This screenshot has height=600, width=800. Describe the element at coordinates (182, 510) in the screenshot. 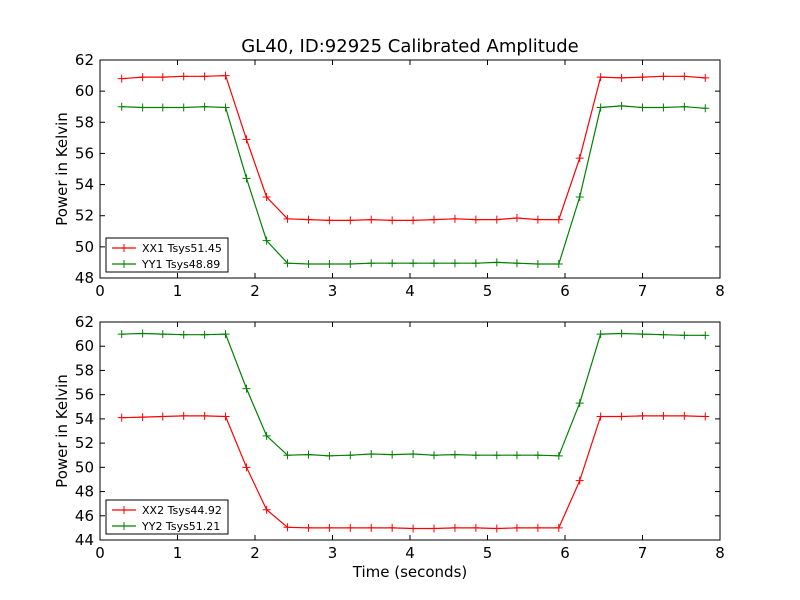

I see `legend-label: XX2 Tsys44.92` at that location.